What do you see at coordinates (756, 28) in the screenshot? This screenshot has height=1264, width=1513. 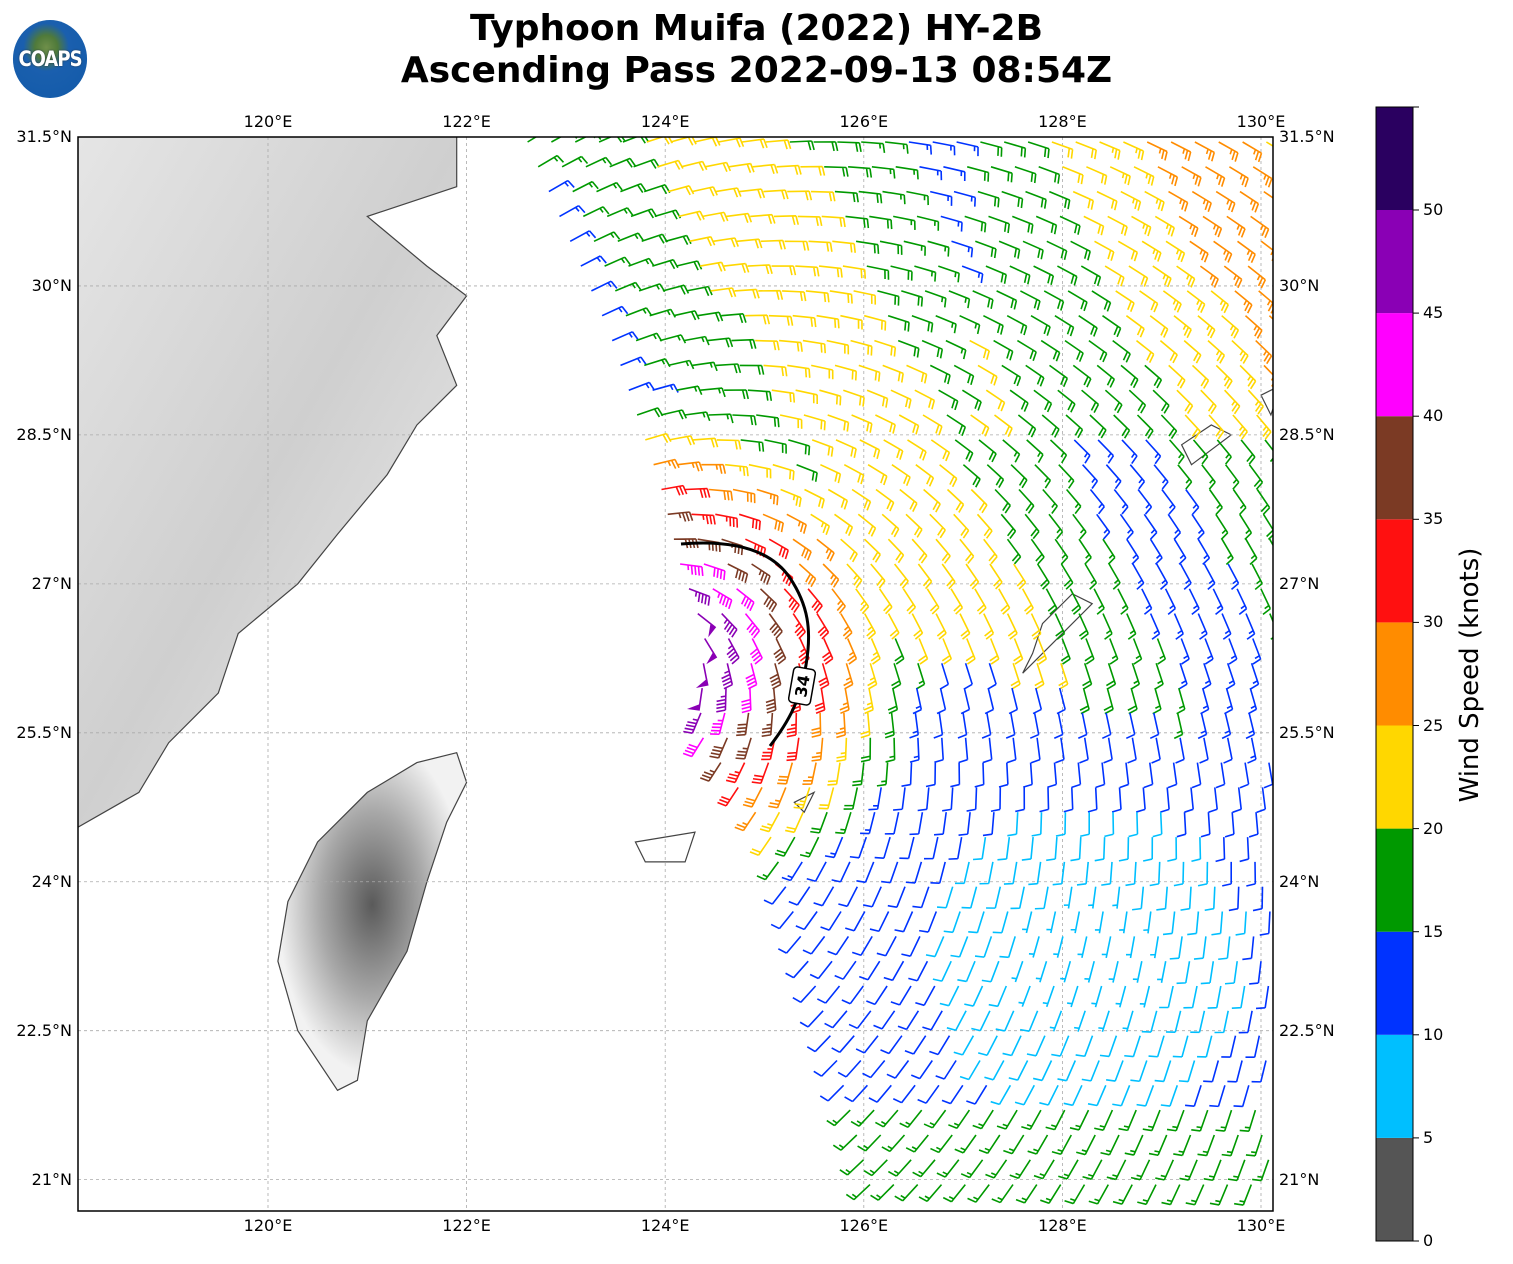 I see `title-line-1: Typhoon Muifa (2022) HY-2B` at bounding box center [756, 28].